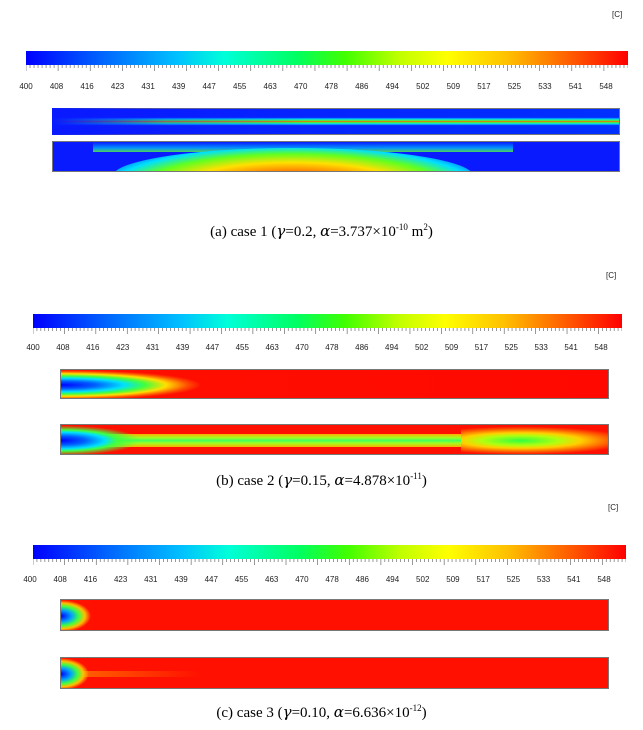 Image resolution: width=643 pixels, height=730 pixels. Describe the element at coordinates (329, 562) in the screenshot. I see `colorbar-ticks-c` at that location.